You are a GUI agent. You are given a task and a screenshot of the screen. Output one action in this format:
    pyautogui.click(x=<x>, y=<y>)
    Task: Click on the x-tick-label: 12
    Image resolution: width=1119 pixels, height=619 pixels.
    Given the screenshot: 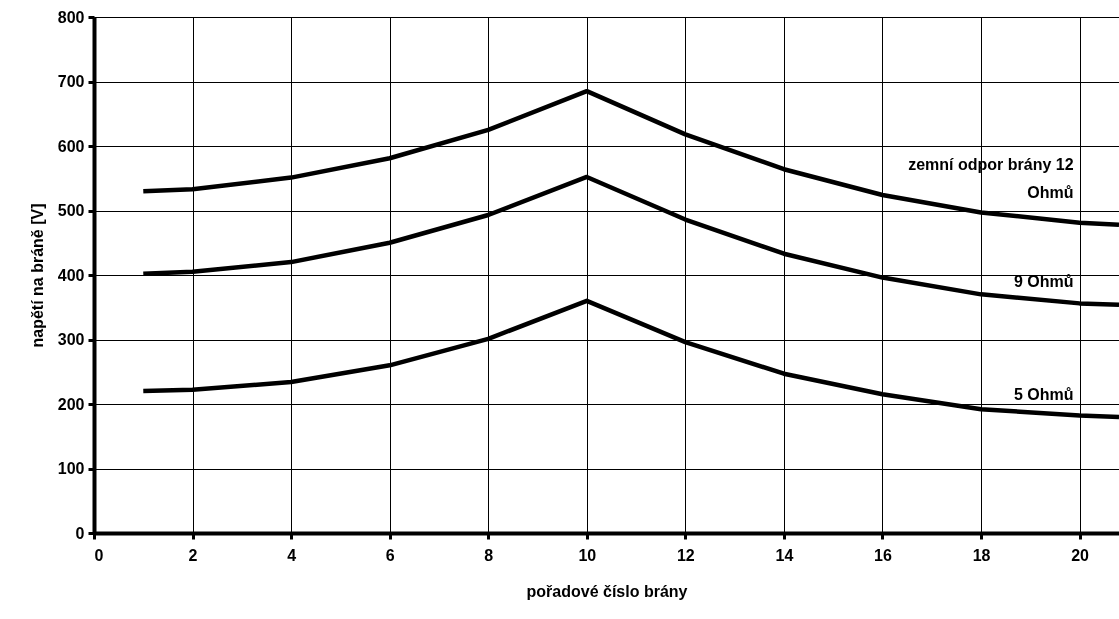 What is the action you would take?
    pyautogui.click(x=685, y=555)
    